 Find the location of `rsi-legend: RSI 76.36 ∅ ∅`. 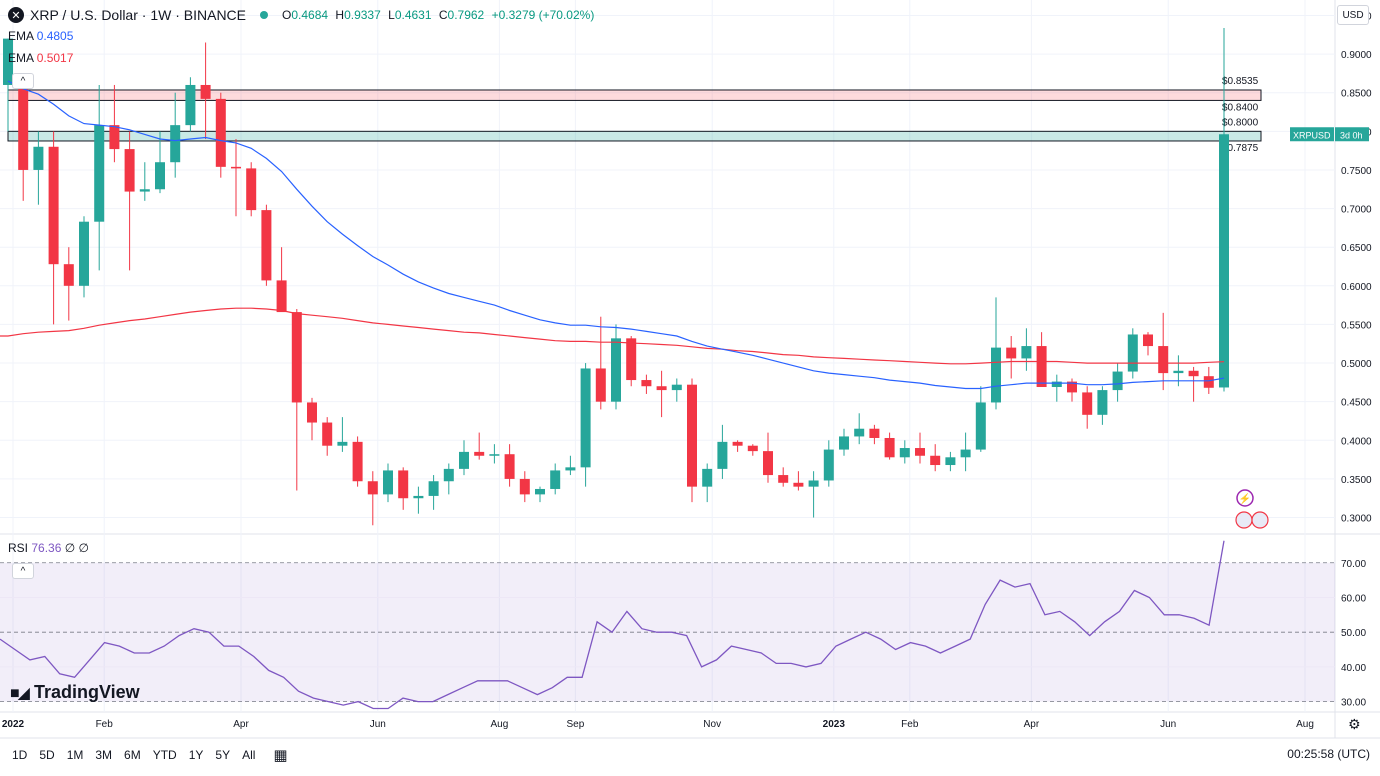

rsi-legend: RSI 76.36 ∅ ∅ is located at coordinates (48, 548).